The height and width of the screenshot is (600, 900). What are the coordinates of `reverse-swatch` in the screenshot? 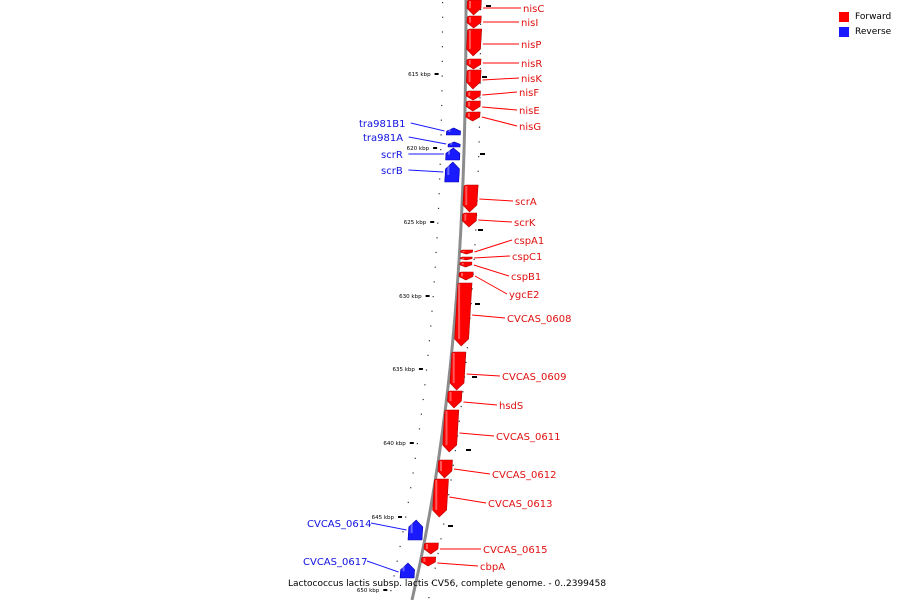 It's located at (844, 31).